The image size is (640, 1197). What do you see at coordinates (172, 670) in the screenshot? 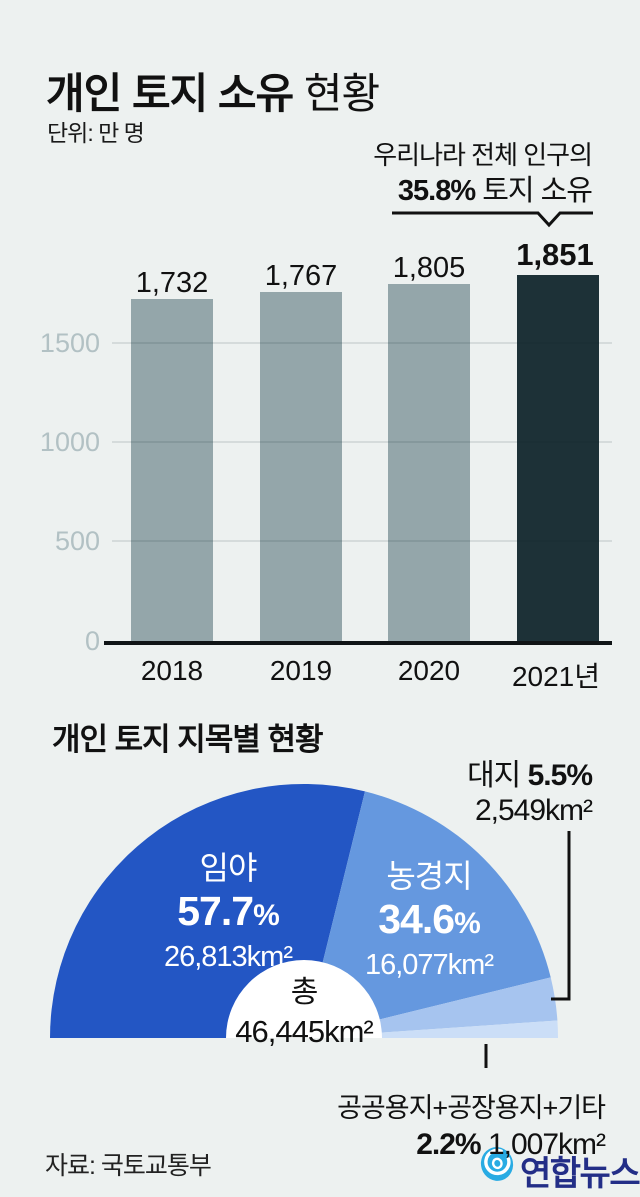
I see `year-label-2018: 2018` at bounding box center [172, 670].